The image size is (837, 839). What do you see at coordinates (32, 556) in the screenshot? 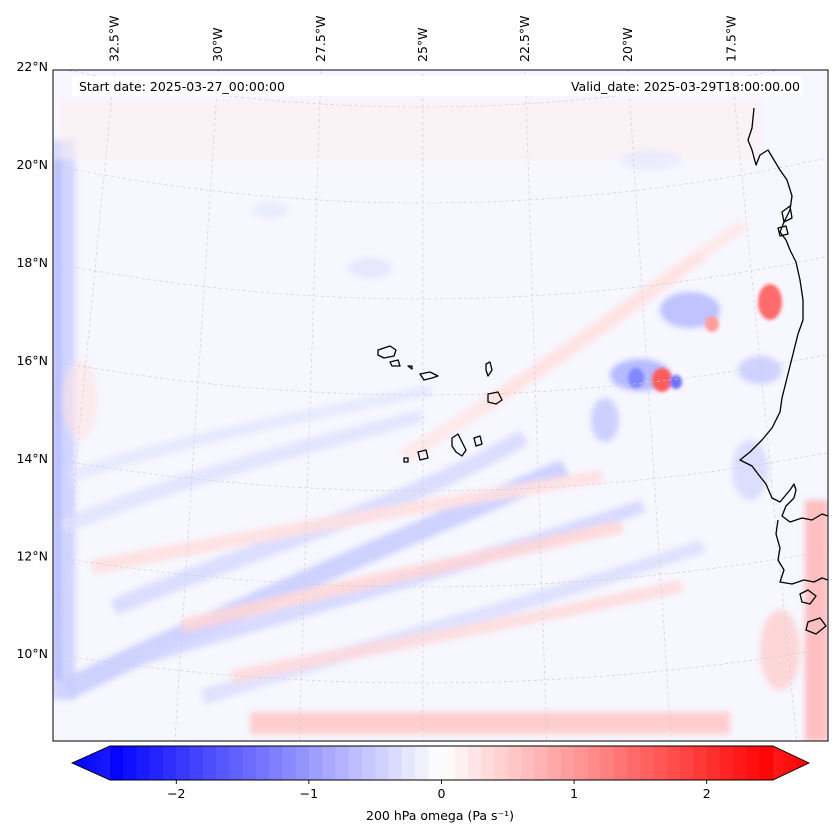
I see `latitude-tick-label: 12°N` at bounding box center [32, 556].